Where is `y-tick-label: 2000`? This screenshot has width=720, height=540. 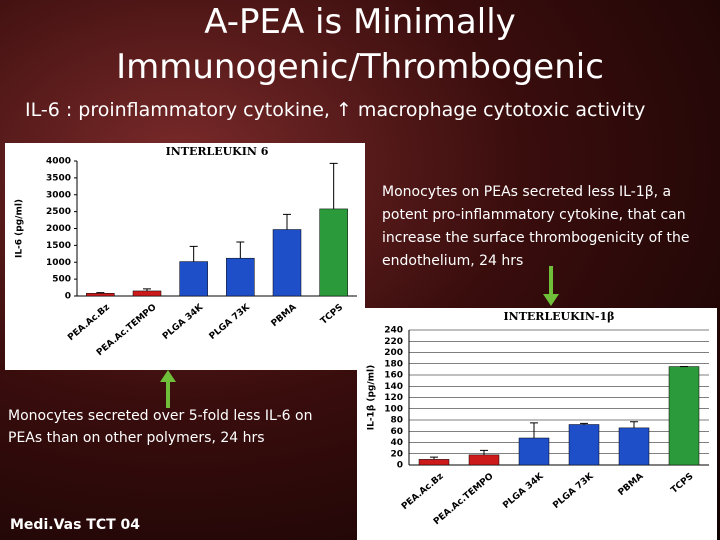 y-tick-label: 2000 is located at coordinates (58, 229).